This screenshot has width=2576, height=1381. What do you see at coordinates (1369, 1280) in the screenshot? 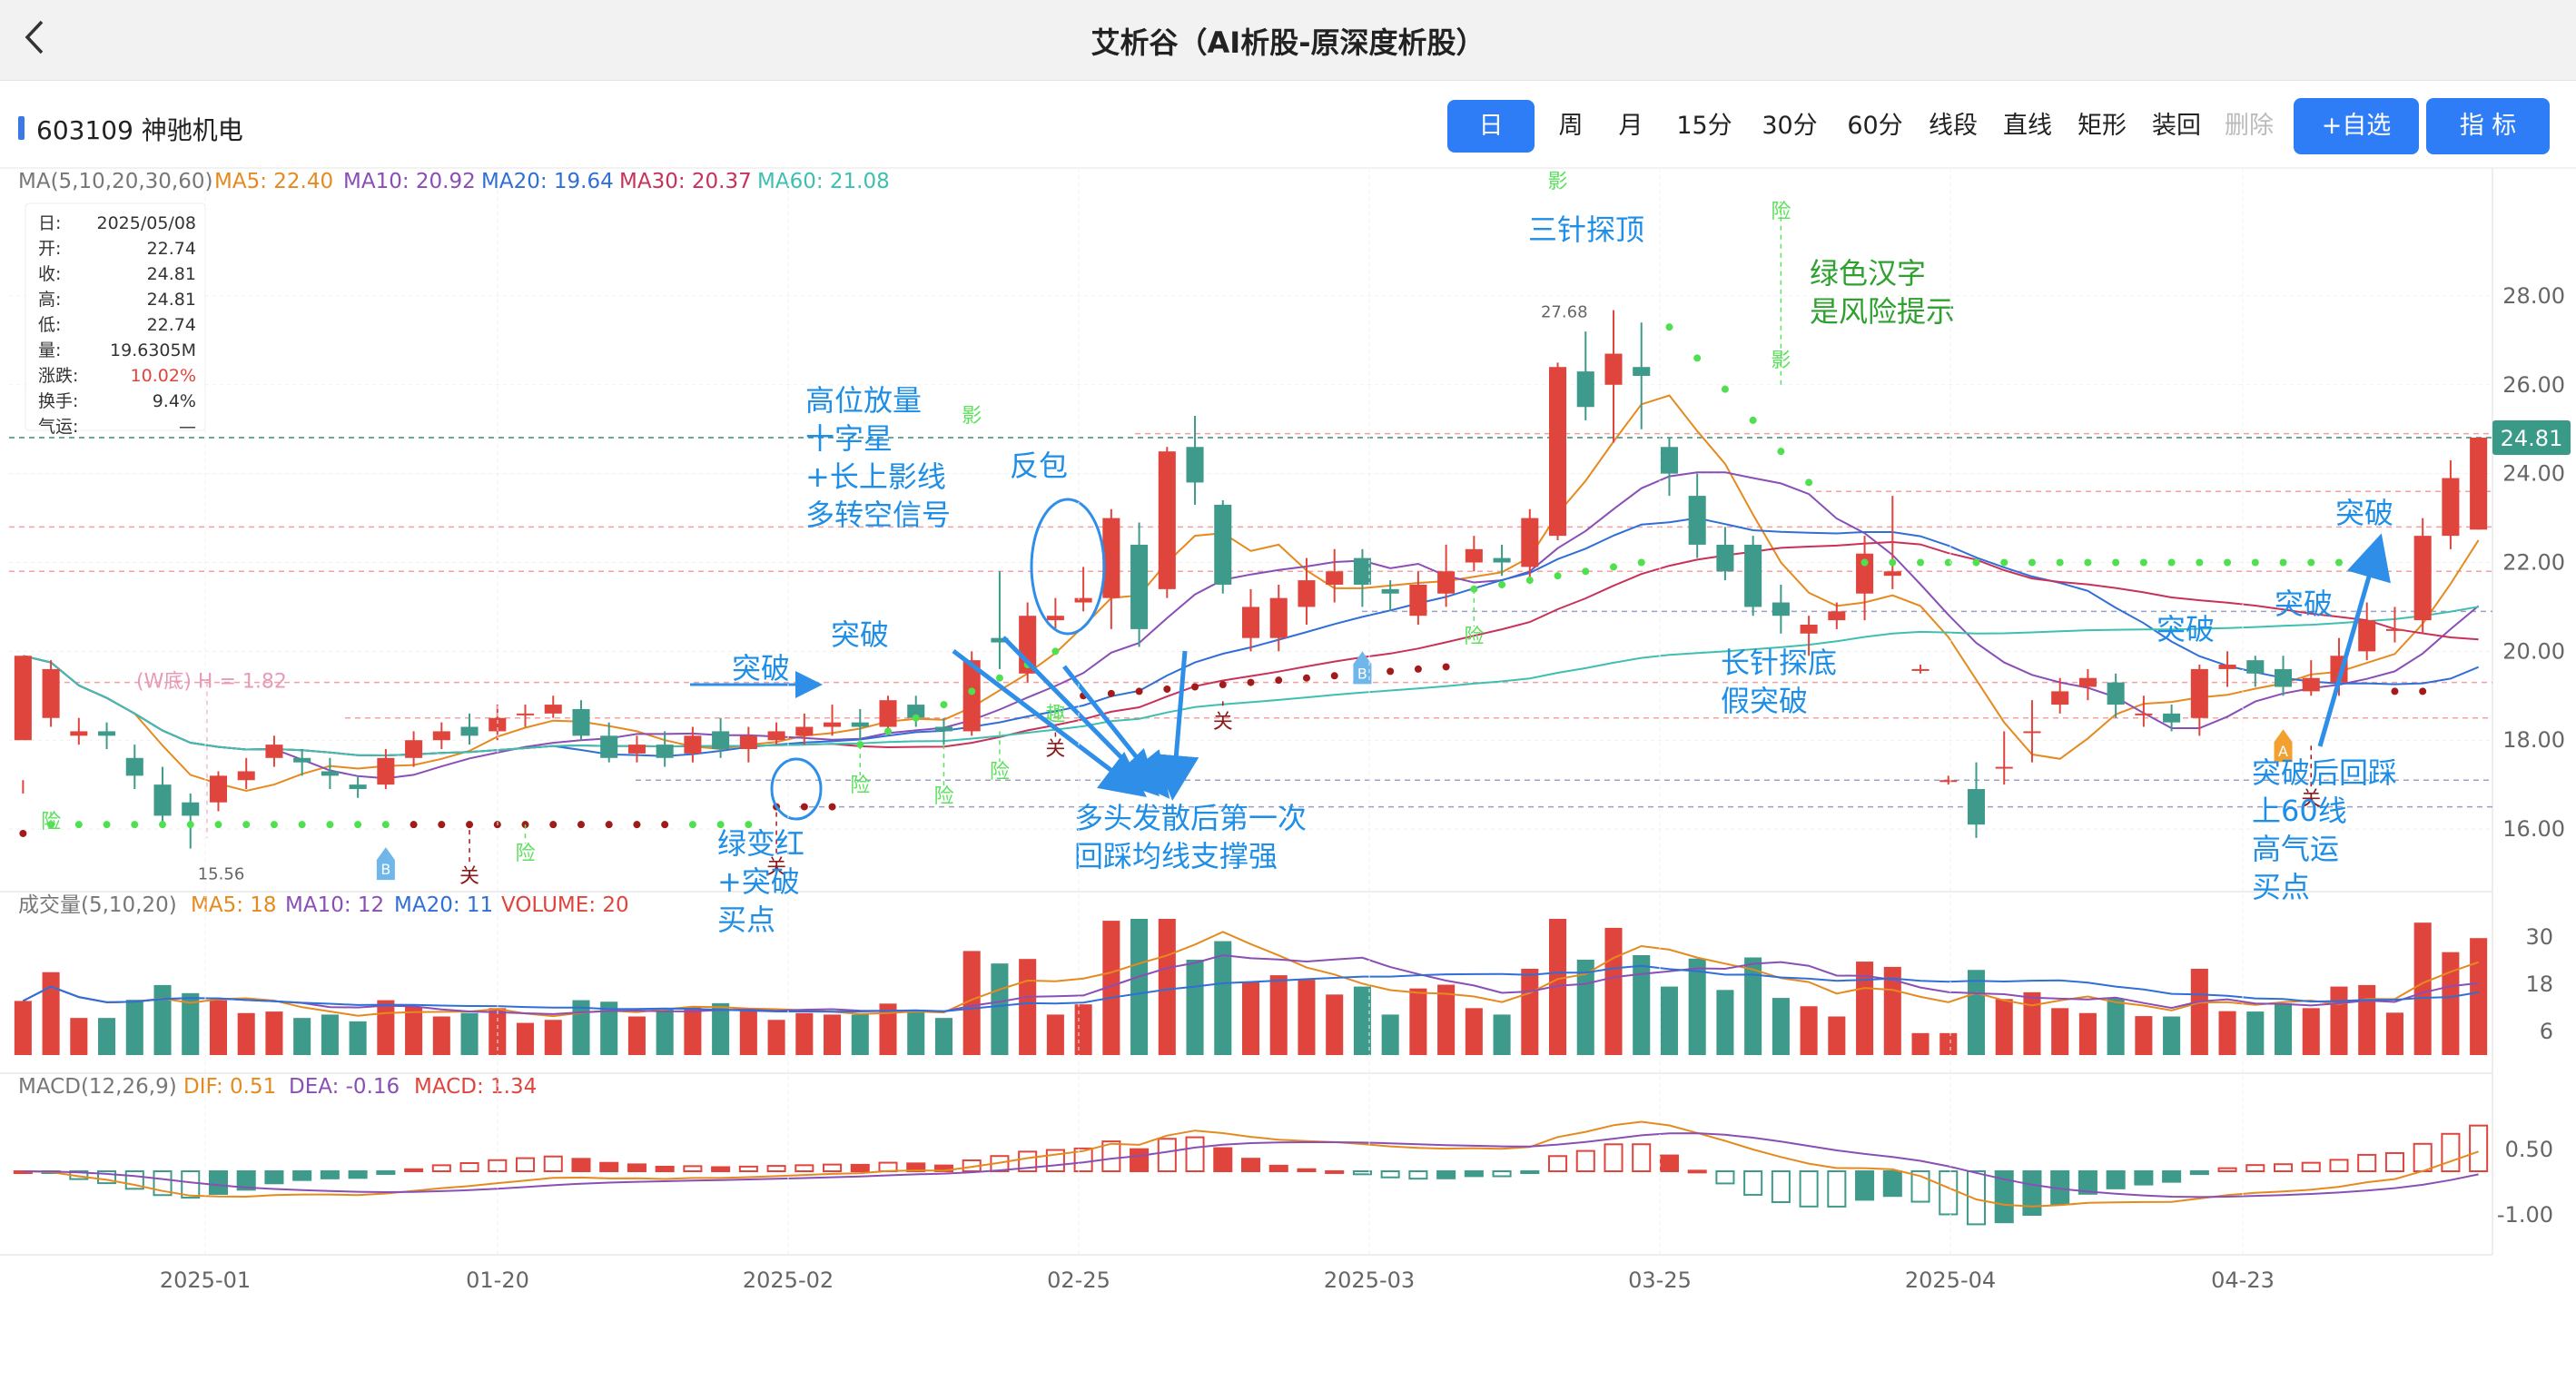
I see `date-tick: 2025-03` at bounding box center [1369, 1280].